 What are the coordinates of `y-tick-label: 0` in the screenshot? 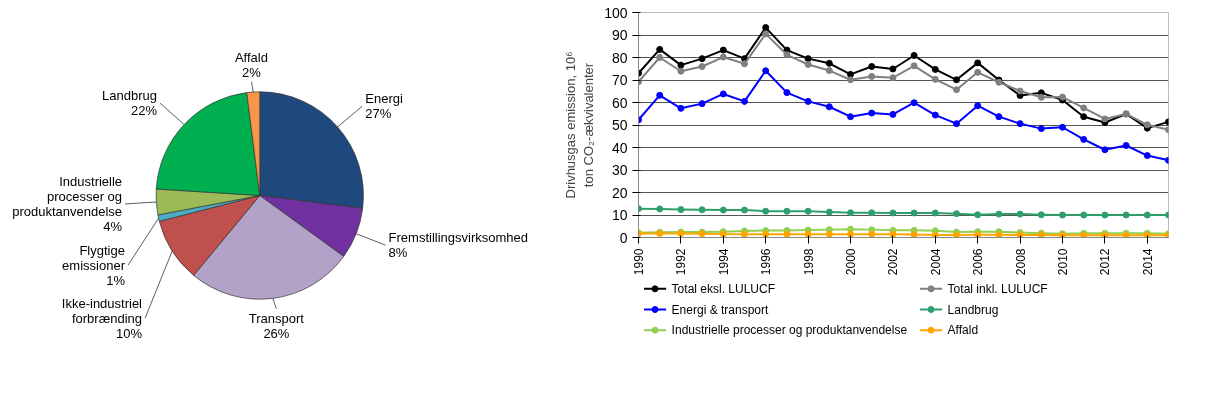 It's located at (623, 237).